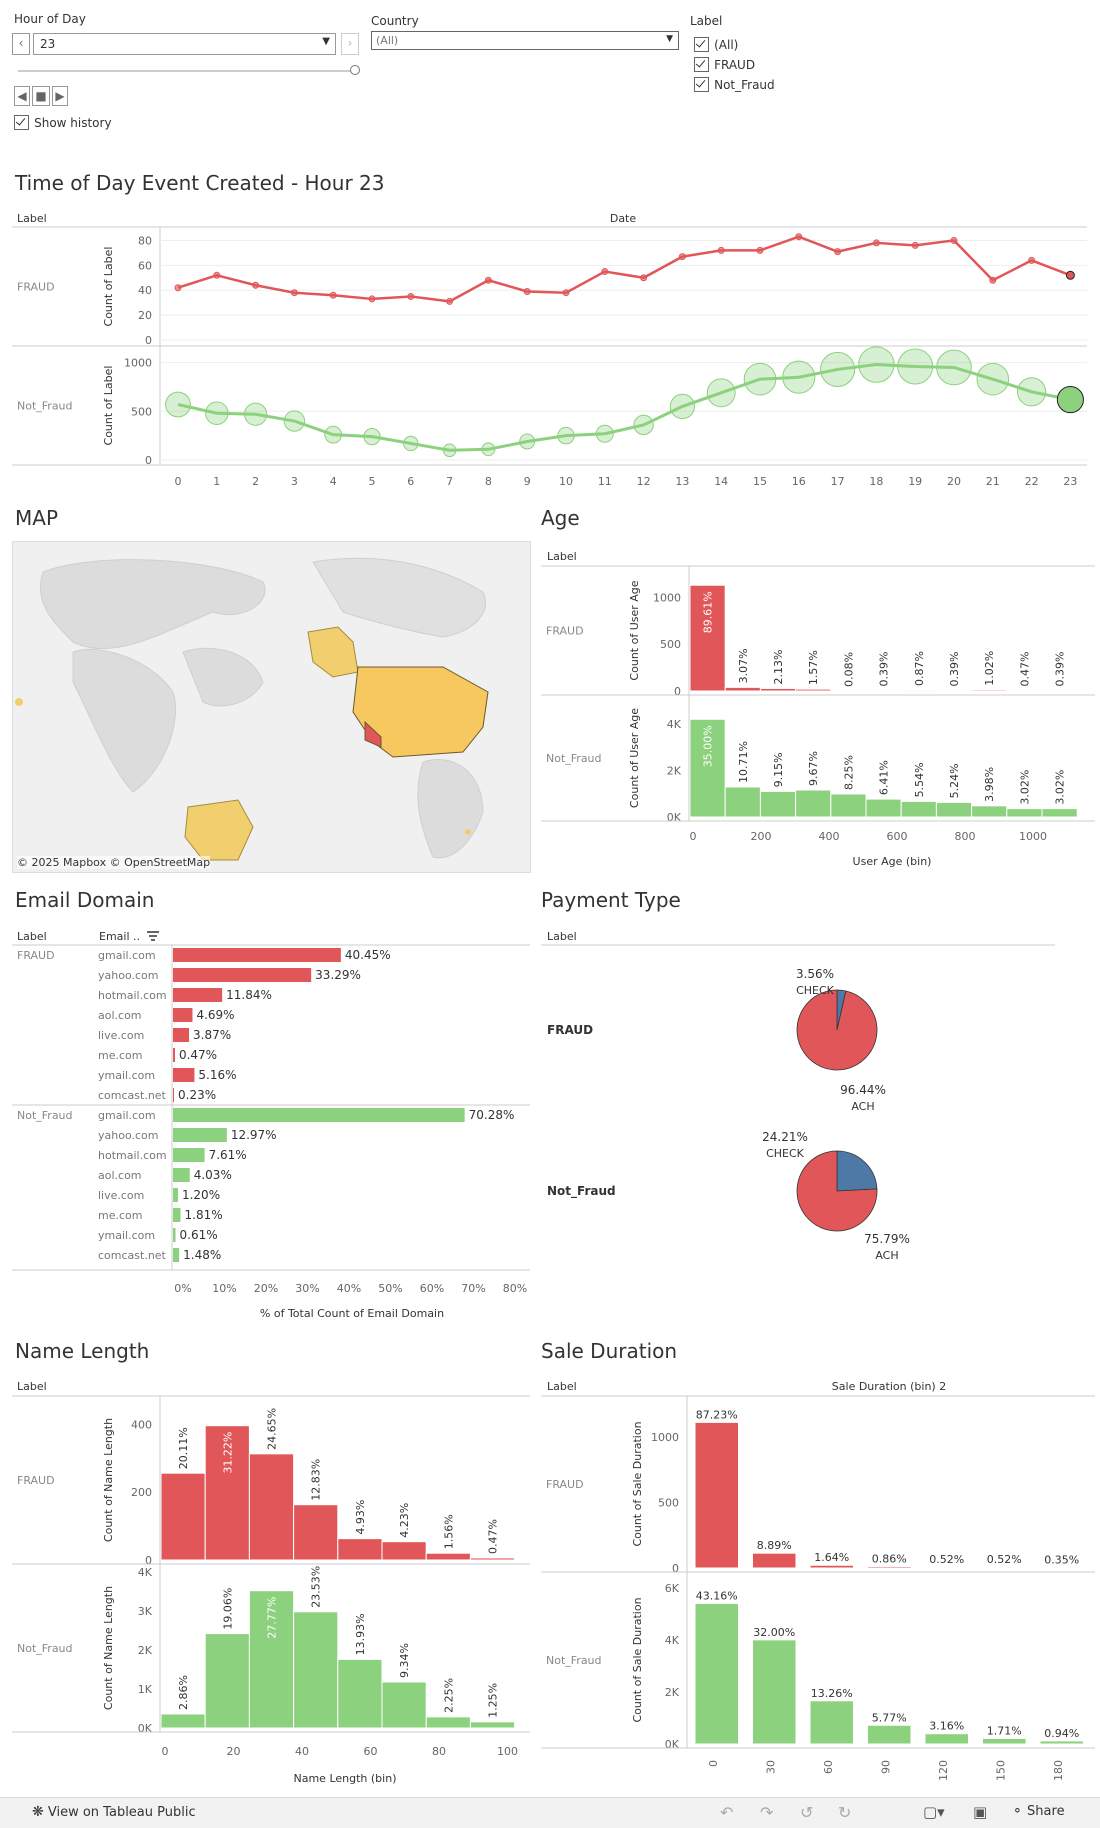 The width and height of the screenshot is (1100, 1828). I want to click on label-option-fraud: FRAUD, so click(724, 63).